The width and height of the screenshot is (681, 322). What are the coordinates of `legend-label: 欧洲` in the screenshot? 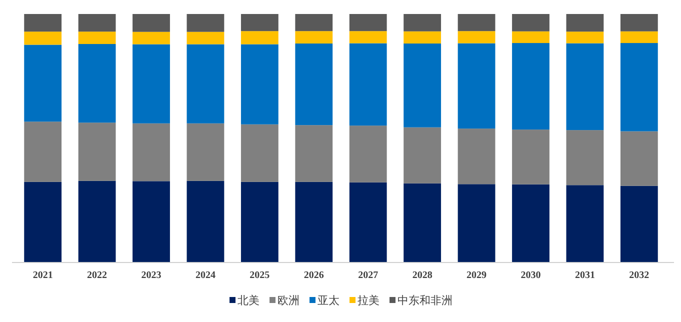 It's located at (289, 300).